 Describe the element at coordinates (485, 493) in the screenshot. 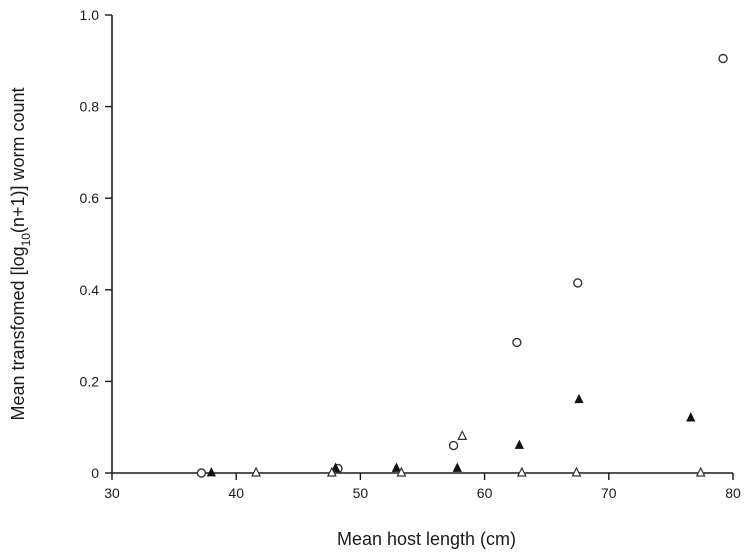

I see `x-tick-label: 60` at that location.